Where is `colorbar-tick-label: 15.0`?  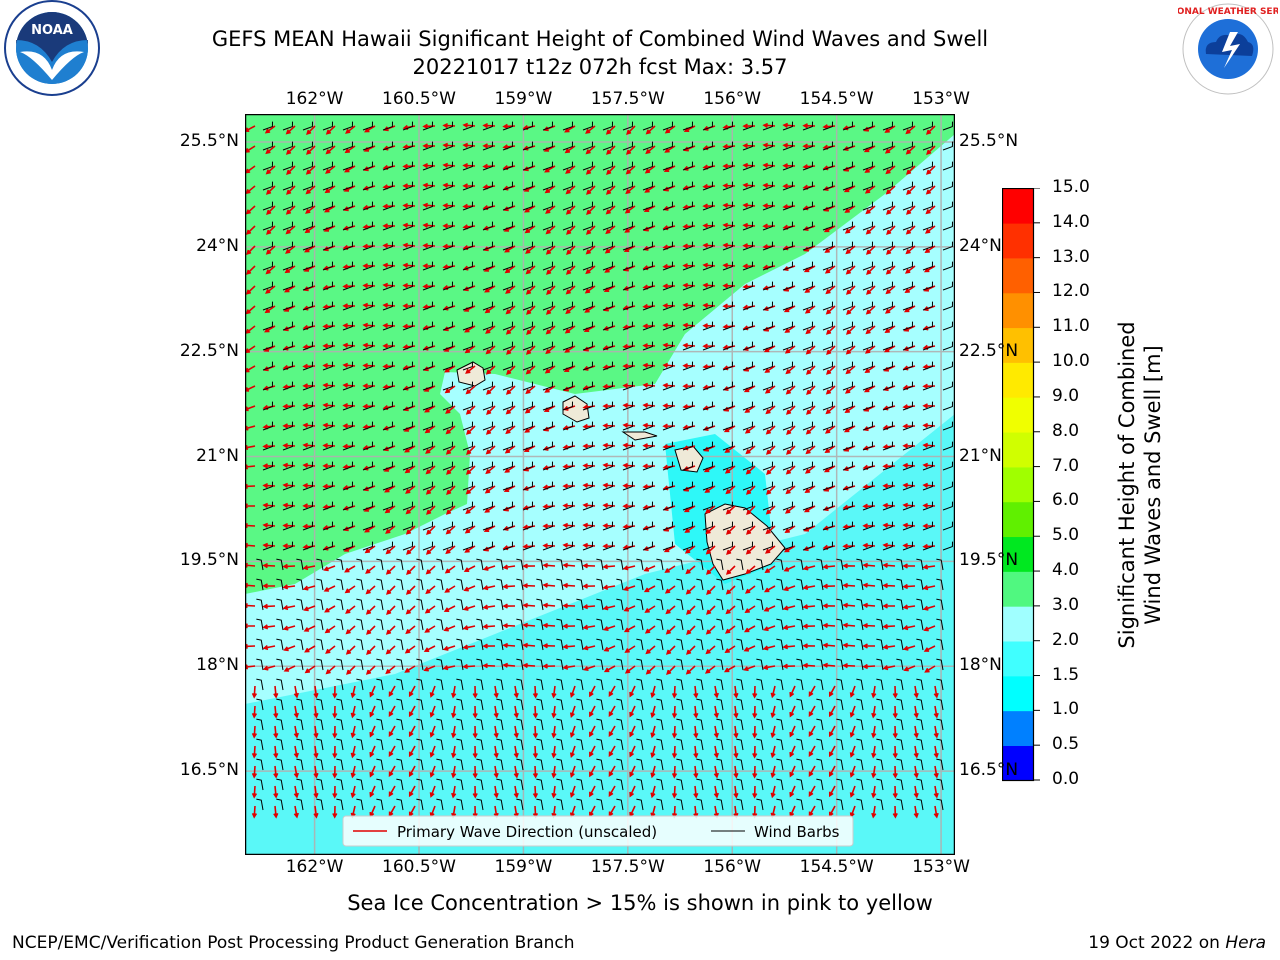
colorbar-tick-label: 15.0 is located at coordinates (1071, 187).